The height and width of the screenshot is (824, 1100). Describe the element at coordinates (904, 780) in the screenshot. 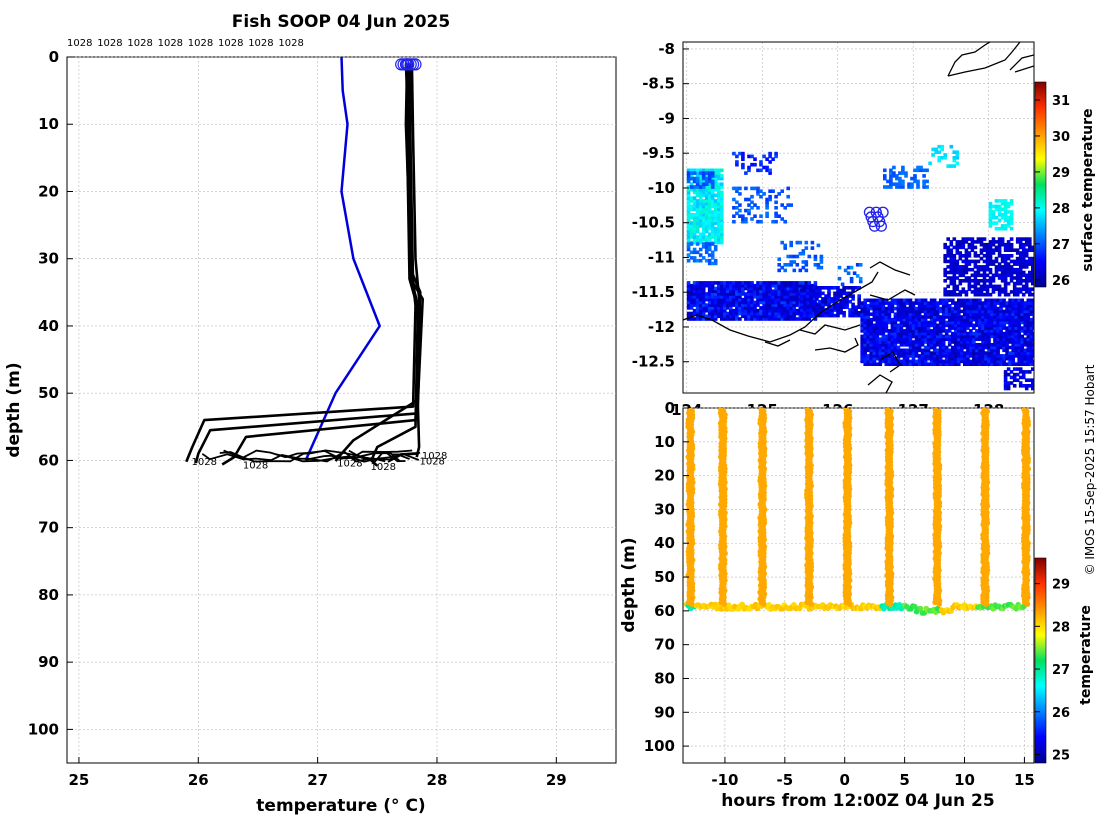

I see `section-x-tick-label: 5` at that location.